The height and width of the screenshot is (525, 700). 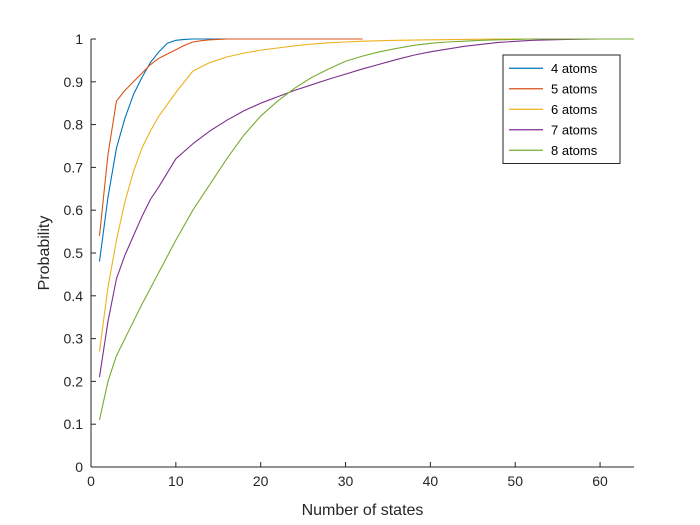 What do you see at coordinates (176, 481) in the screenshot?
I see `x-tick-label: 10` at bounding box center [176, 481].